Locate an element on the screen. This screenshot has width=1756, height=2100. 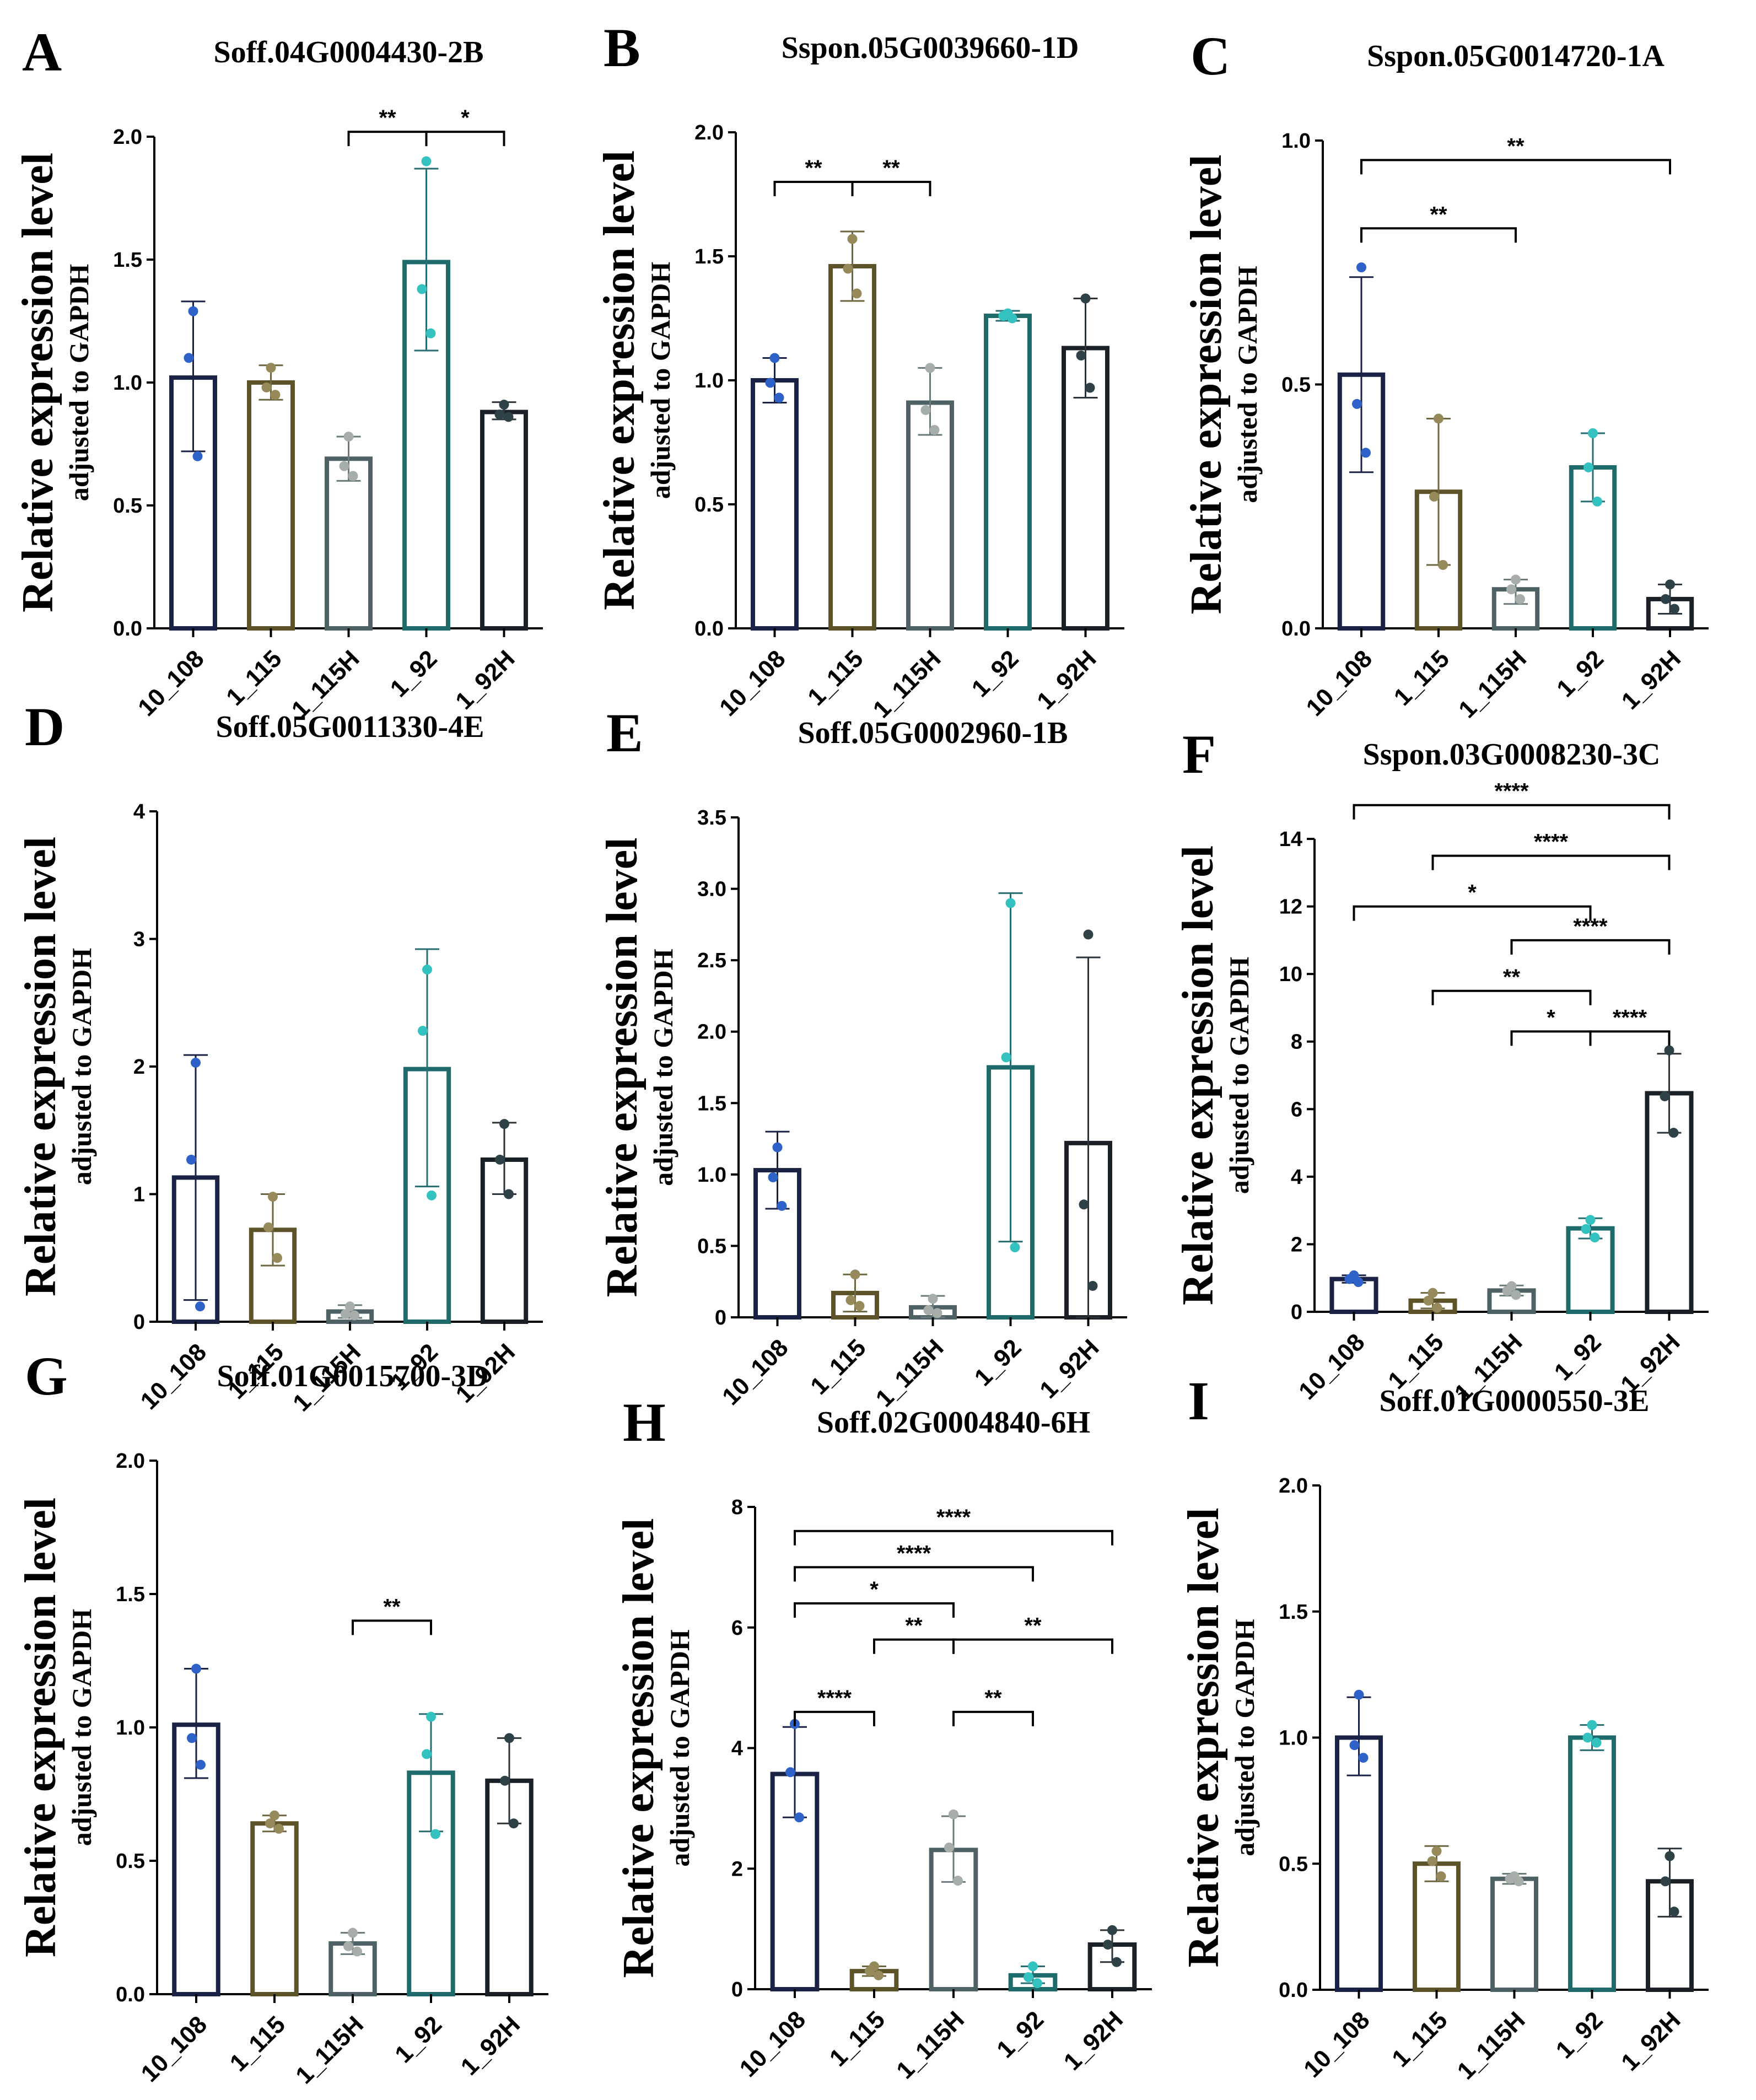
y-tick-label: 1.0 is located at coordinates (130, 1728).